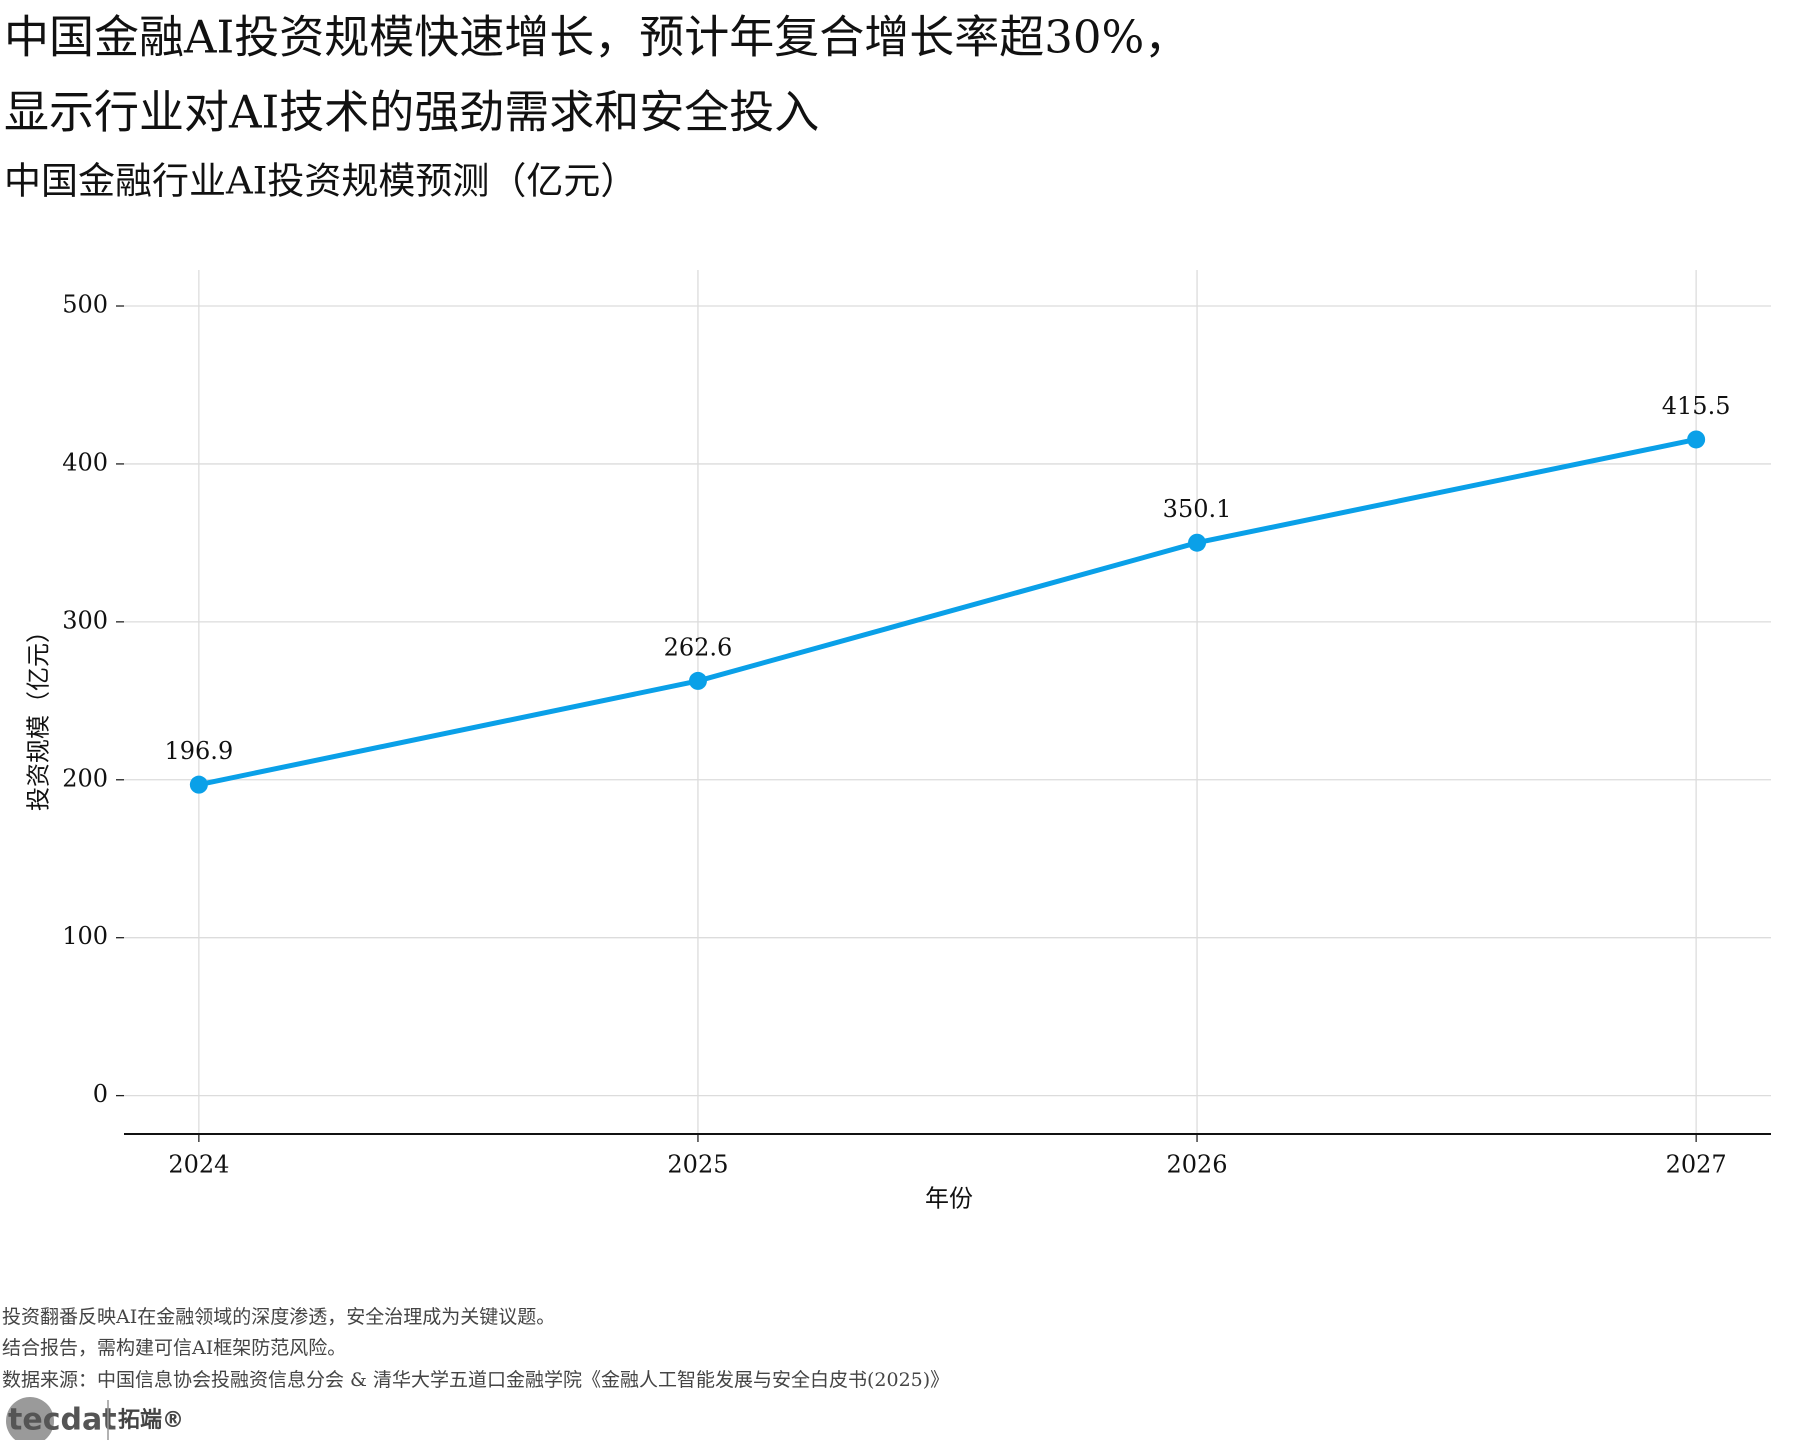  What do you see at coordinates (949, 1199) in the screenshot?
I see `x-axis-label: 年份` at bounding box center [949, 1199].